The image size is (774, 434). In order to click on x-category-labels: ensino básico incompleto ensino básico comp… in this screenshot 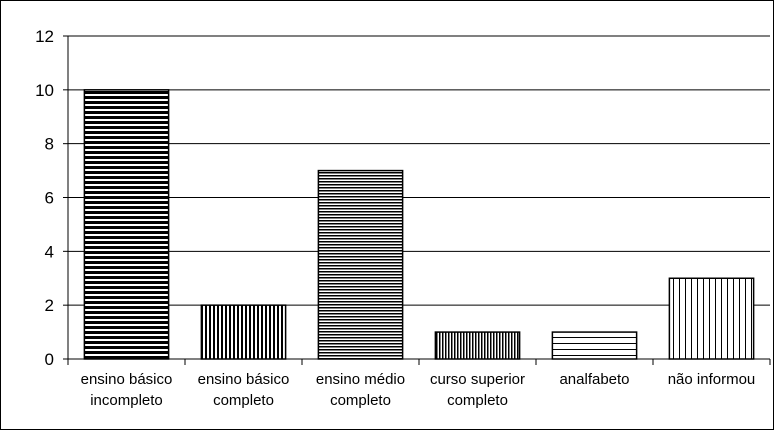, I will do `click(418, 390)`.